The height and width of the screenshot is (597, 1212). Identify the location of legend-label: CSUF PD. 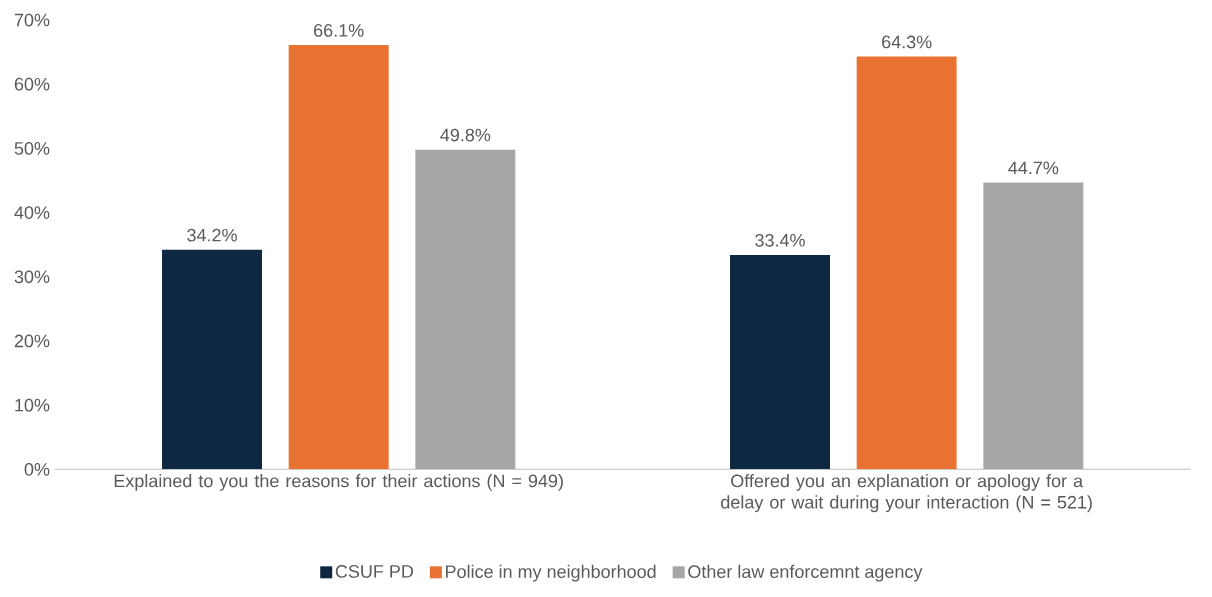
(374, 571).